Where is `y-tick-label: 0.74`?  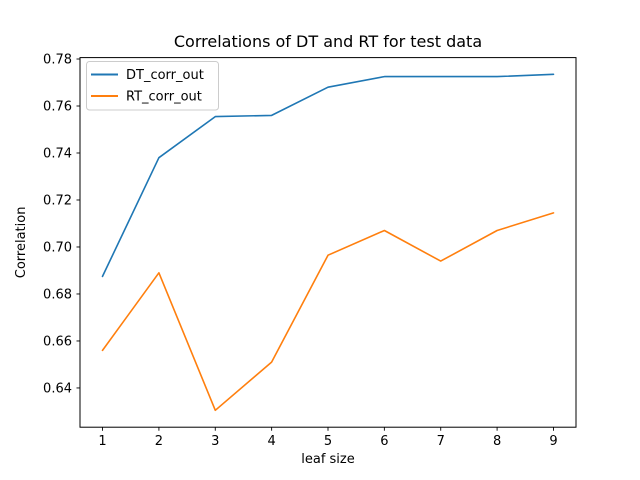 y-tick-label: 0.74 is located at coordinates (57, 153).